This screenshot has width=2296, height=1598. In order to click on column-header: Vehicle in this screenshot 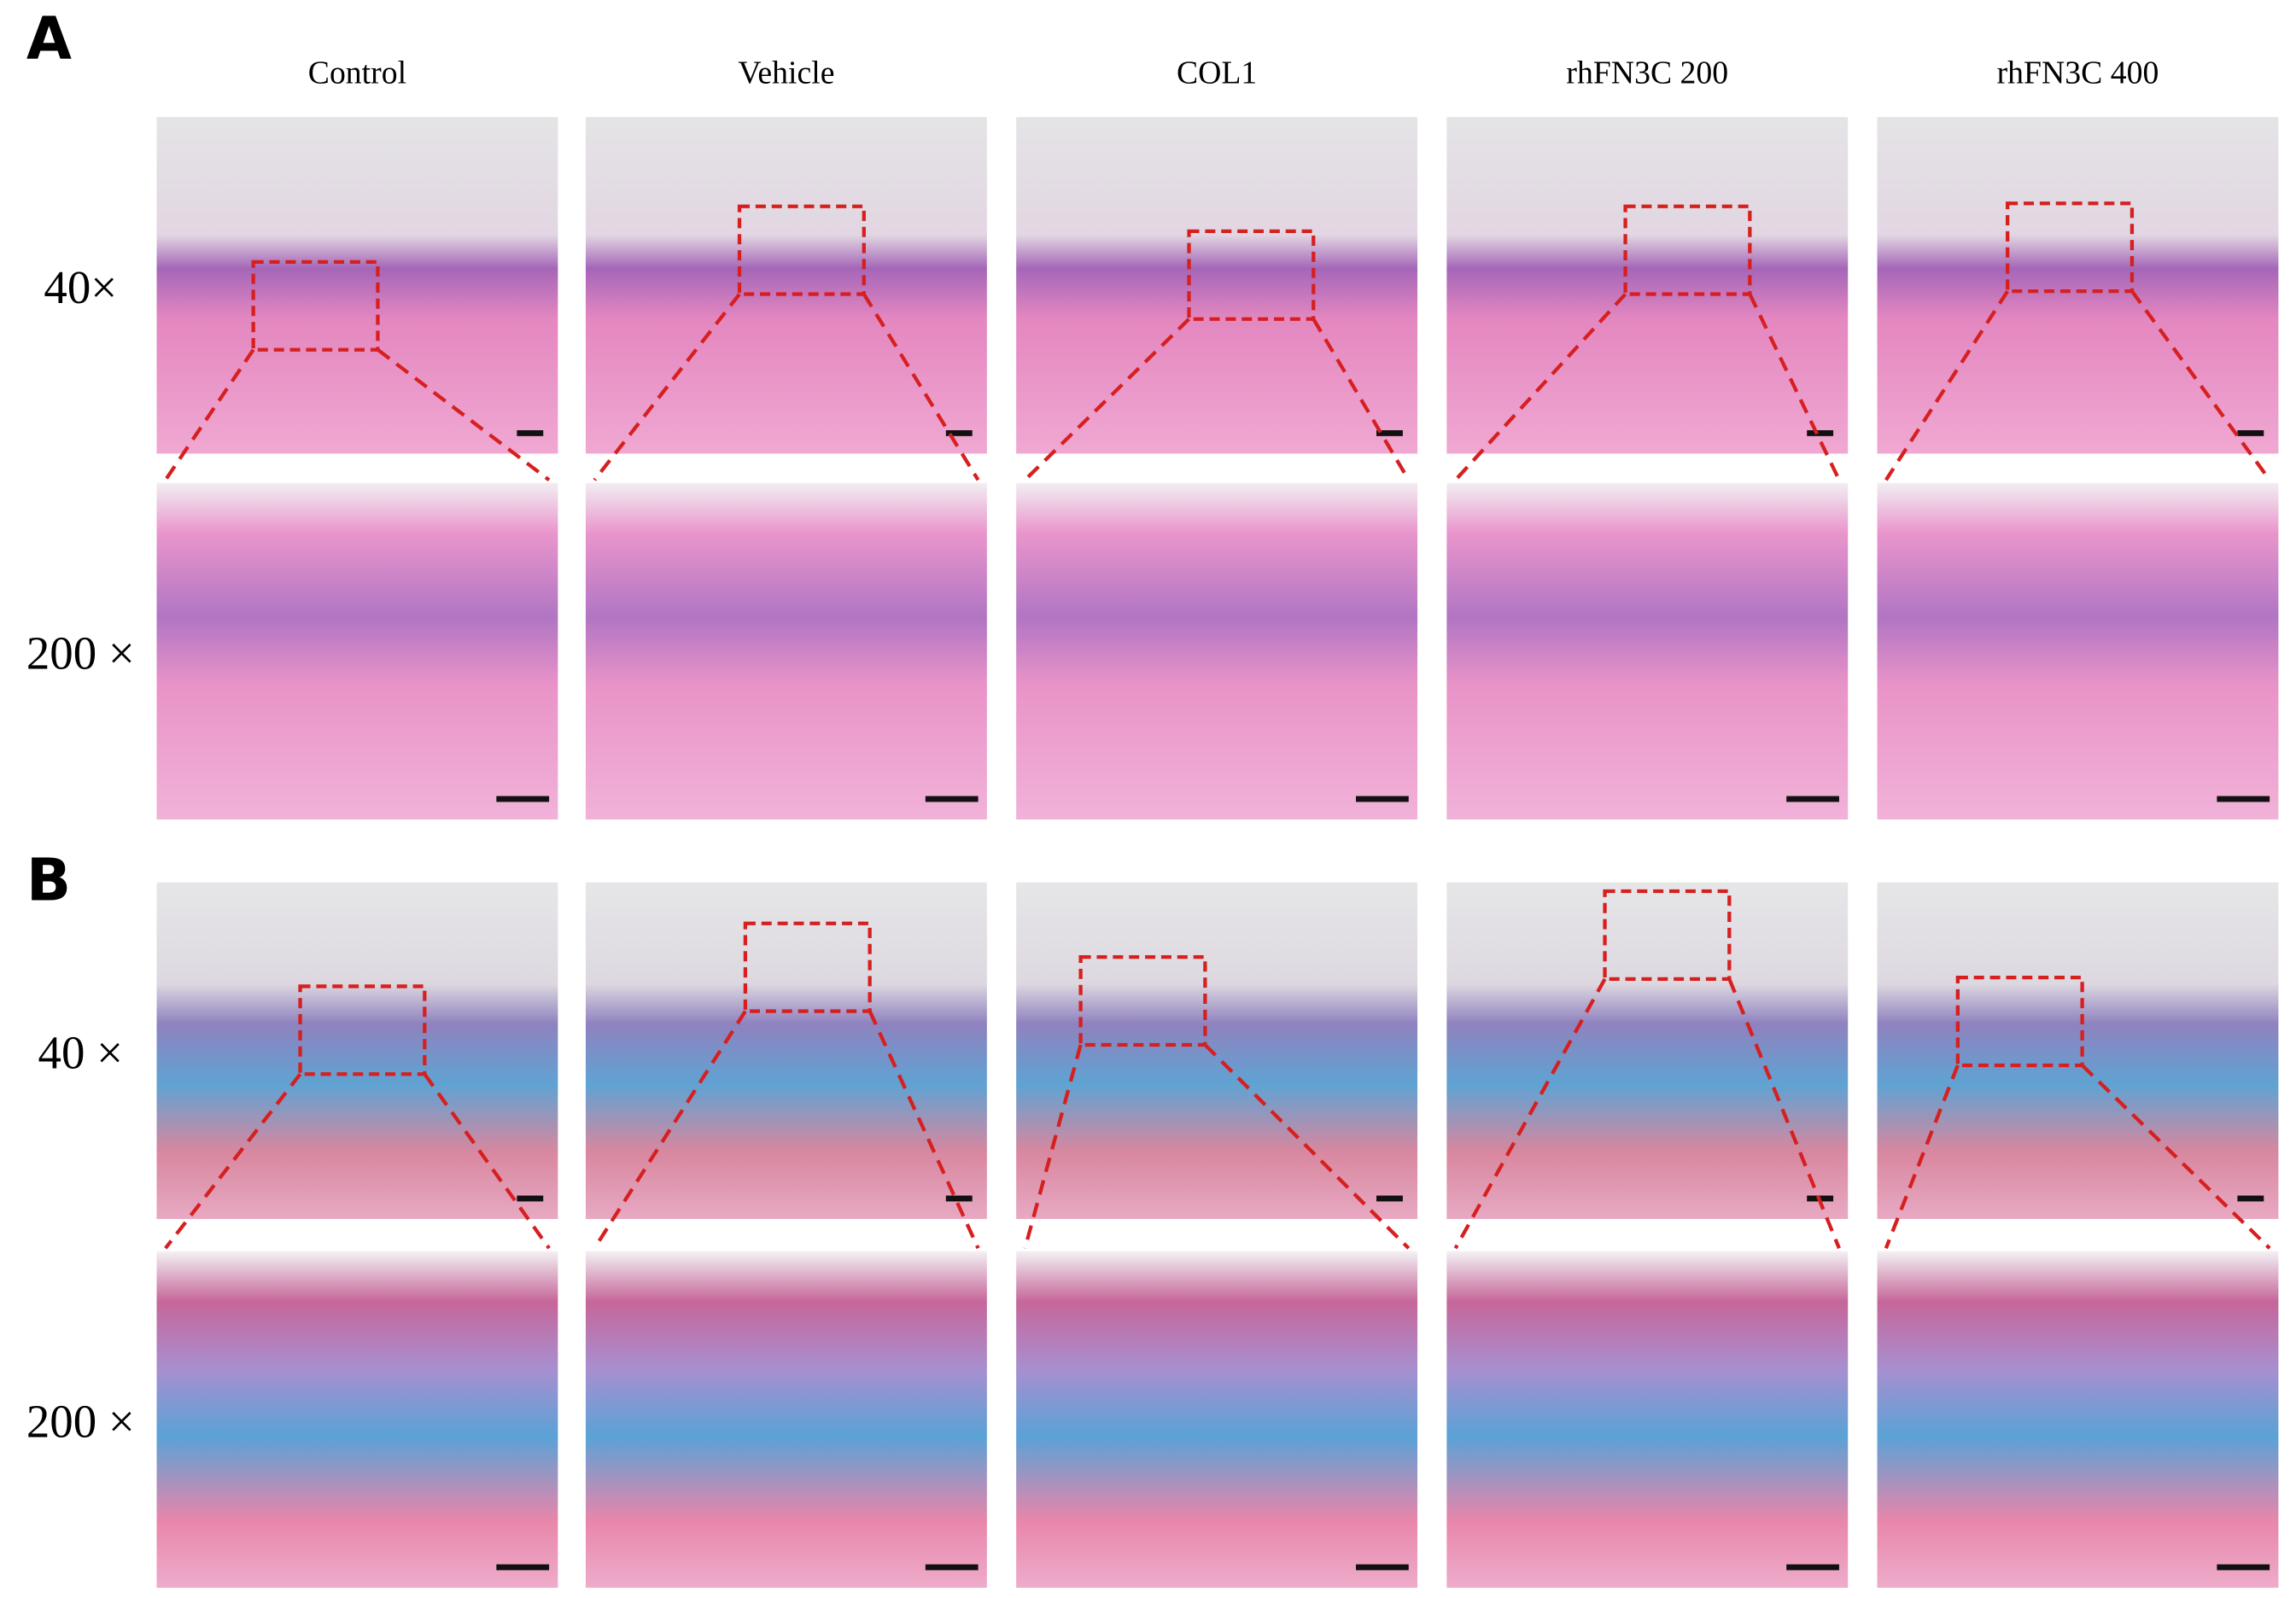, I will do `click(786, 73)`.